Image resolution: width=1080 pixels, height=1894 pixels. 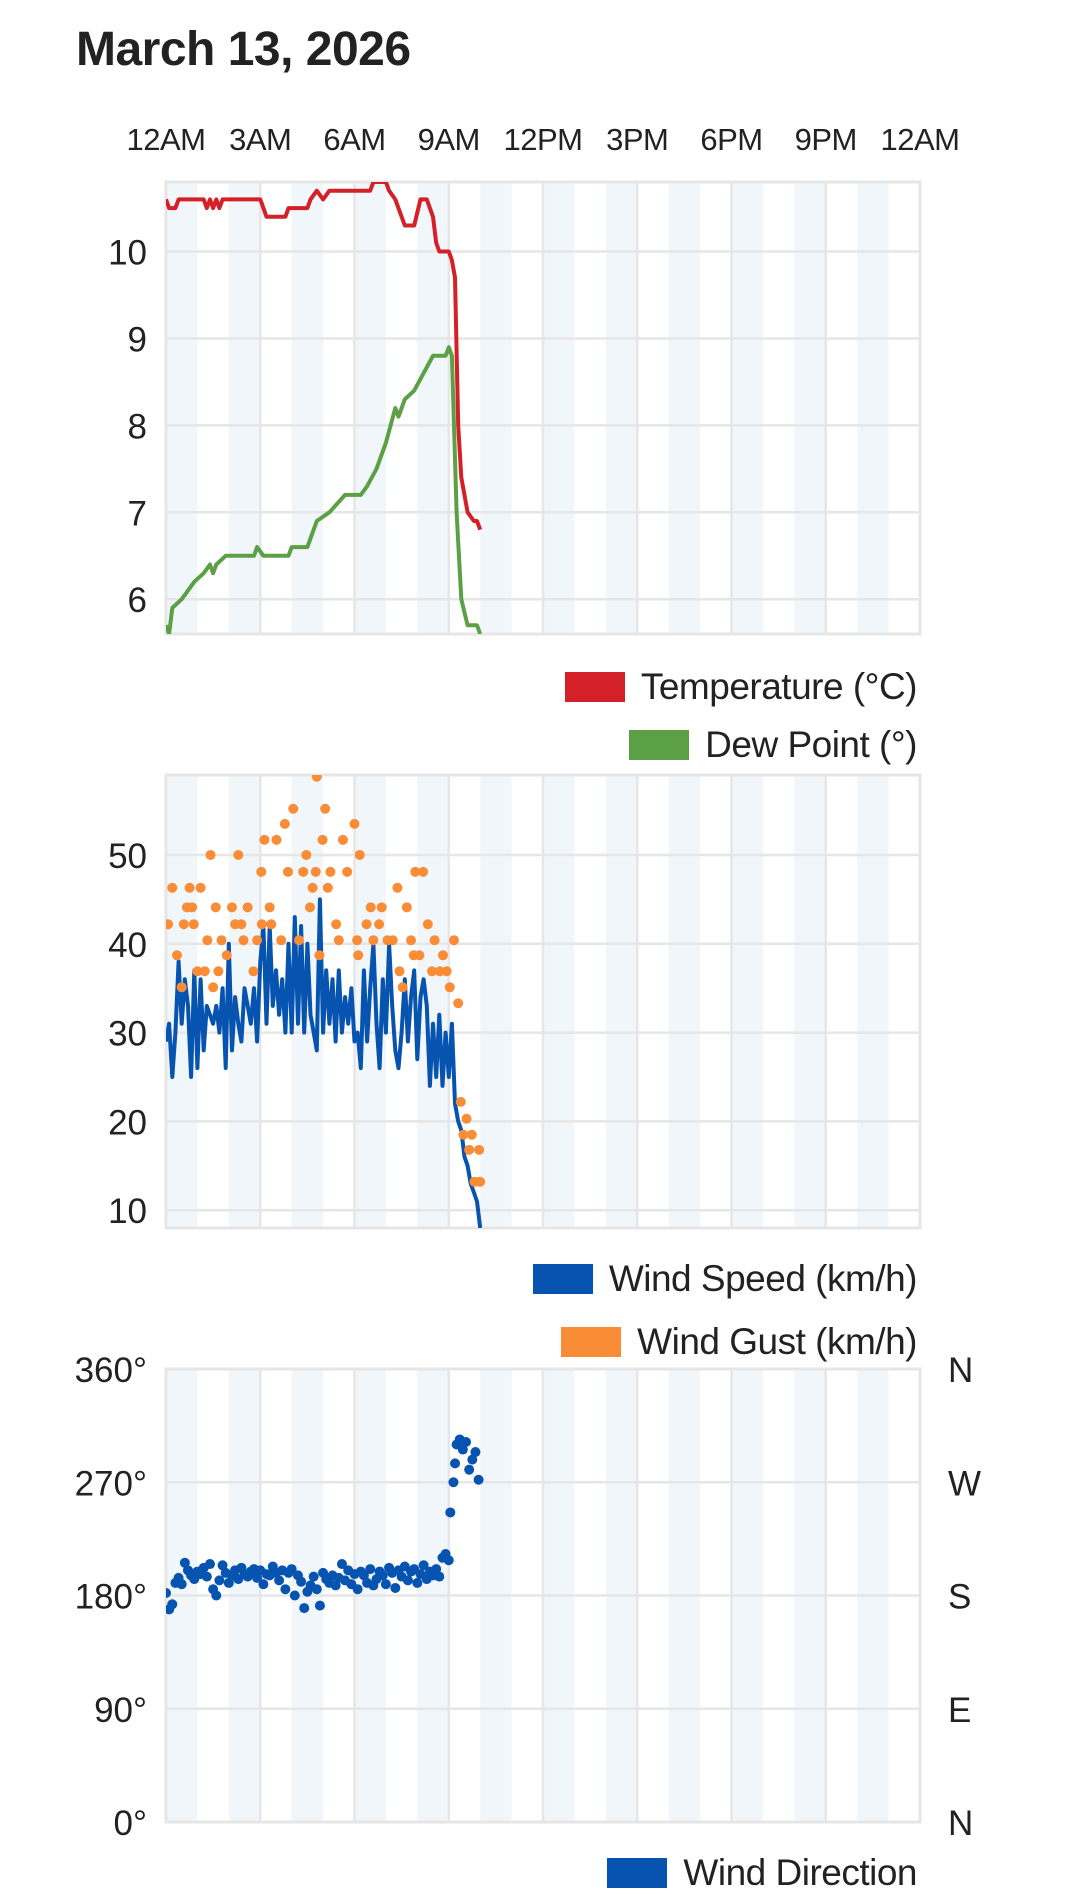 I want to click on x-tick-label: 12PM, so click(x=543, y=139).